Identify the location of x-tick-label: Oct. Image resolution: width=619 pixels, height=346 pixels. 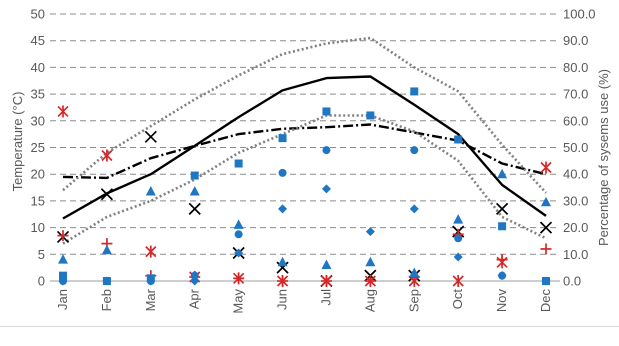
(457, 299).